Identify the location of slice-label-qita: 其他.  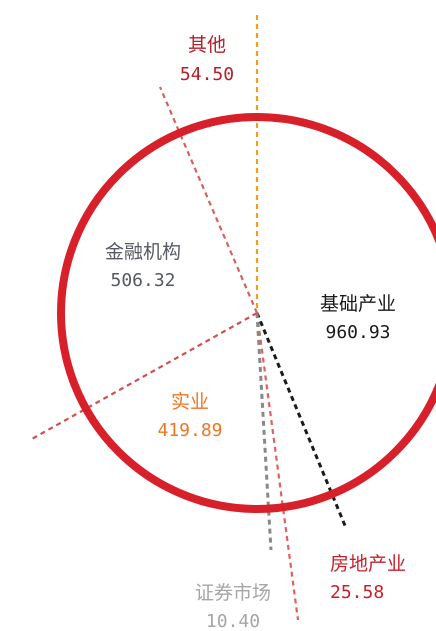
(207, 45).